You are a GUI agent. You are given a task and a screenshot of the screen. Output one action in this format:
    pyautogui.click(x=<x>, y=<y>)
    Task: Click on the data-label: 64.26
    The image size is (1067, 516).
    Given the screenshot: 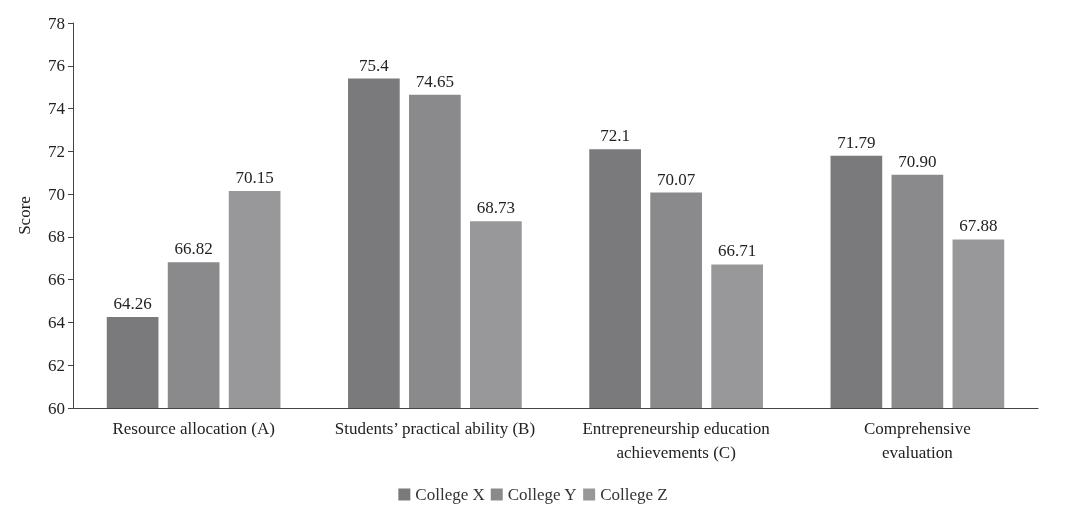 What is the action you would take?
    pyautogui.click(x=132, y=303)
    